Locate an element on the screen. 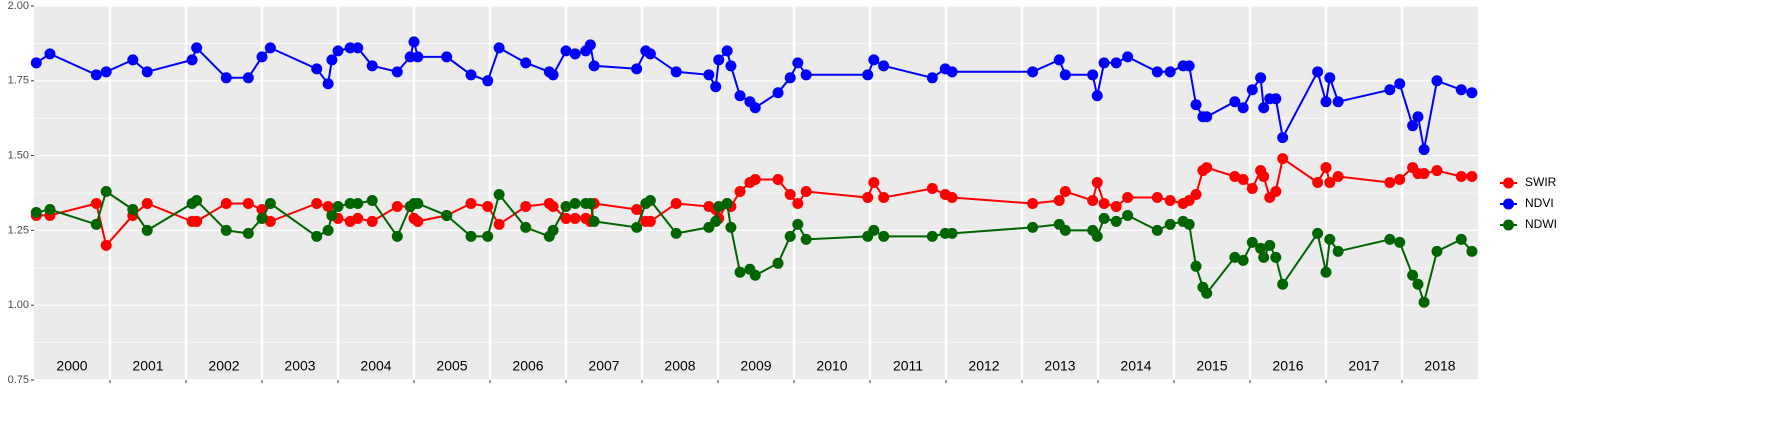 The width and height of the screenshot is (1773, 442). legend: SWIR NDVI NDWI is located at coordinates (1528, 203).